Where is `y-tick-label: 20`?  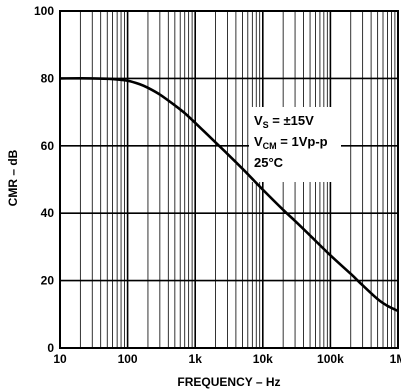 y-tick-label: 20 is located at coordinates (48, 281).